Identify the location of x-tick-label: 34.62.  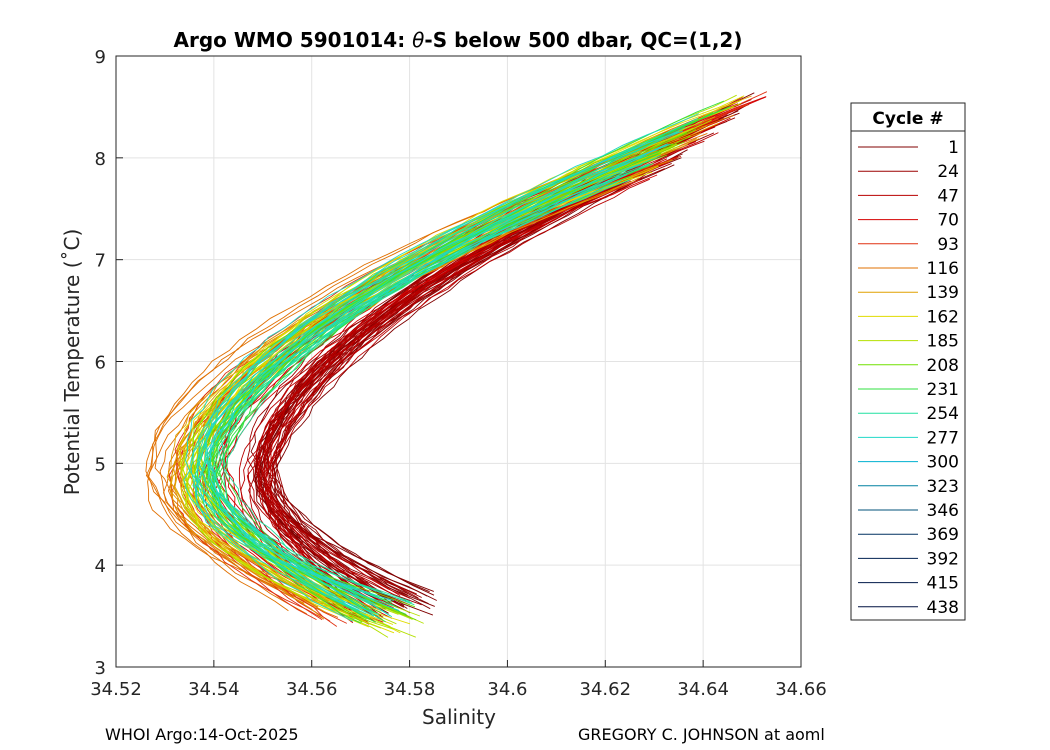
(606, 689).